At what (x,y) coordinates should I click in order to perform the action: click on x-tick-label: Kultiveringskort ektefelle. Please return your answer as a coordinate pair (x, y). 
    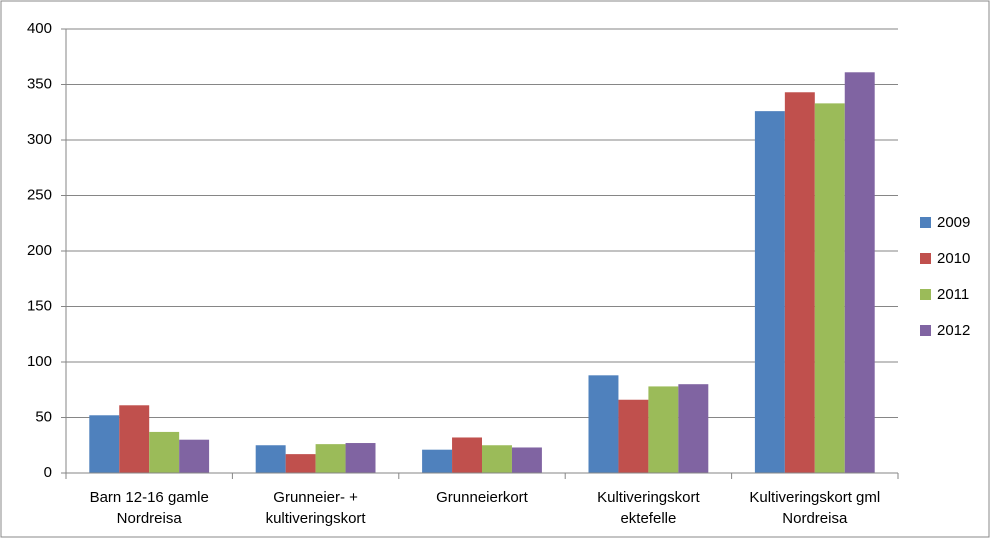
    Looking at the image, I should click on (648, 508).